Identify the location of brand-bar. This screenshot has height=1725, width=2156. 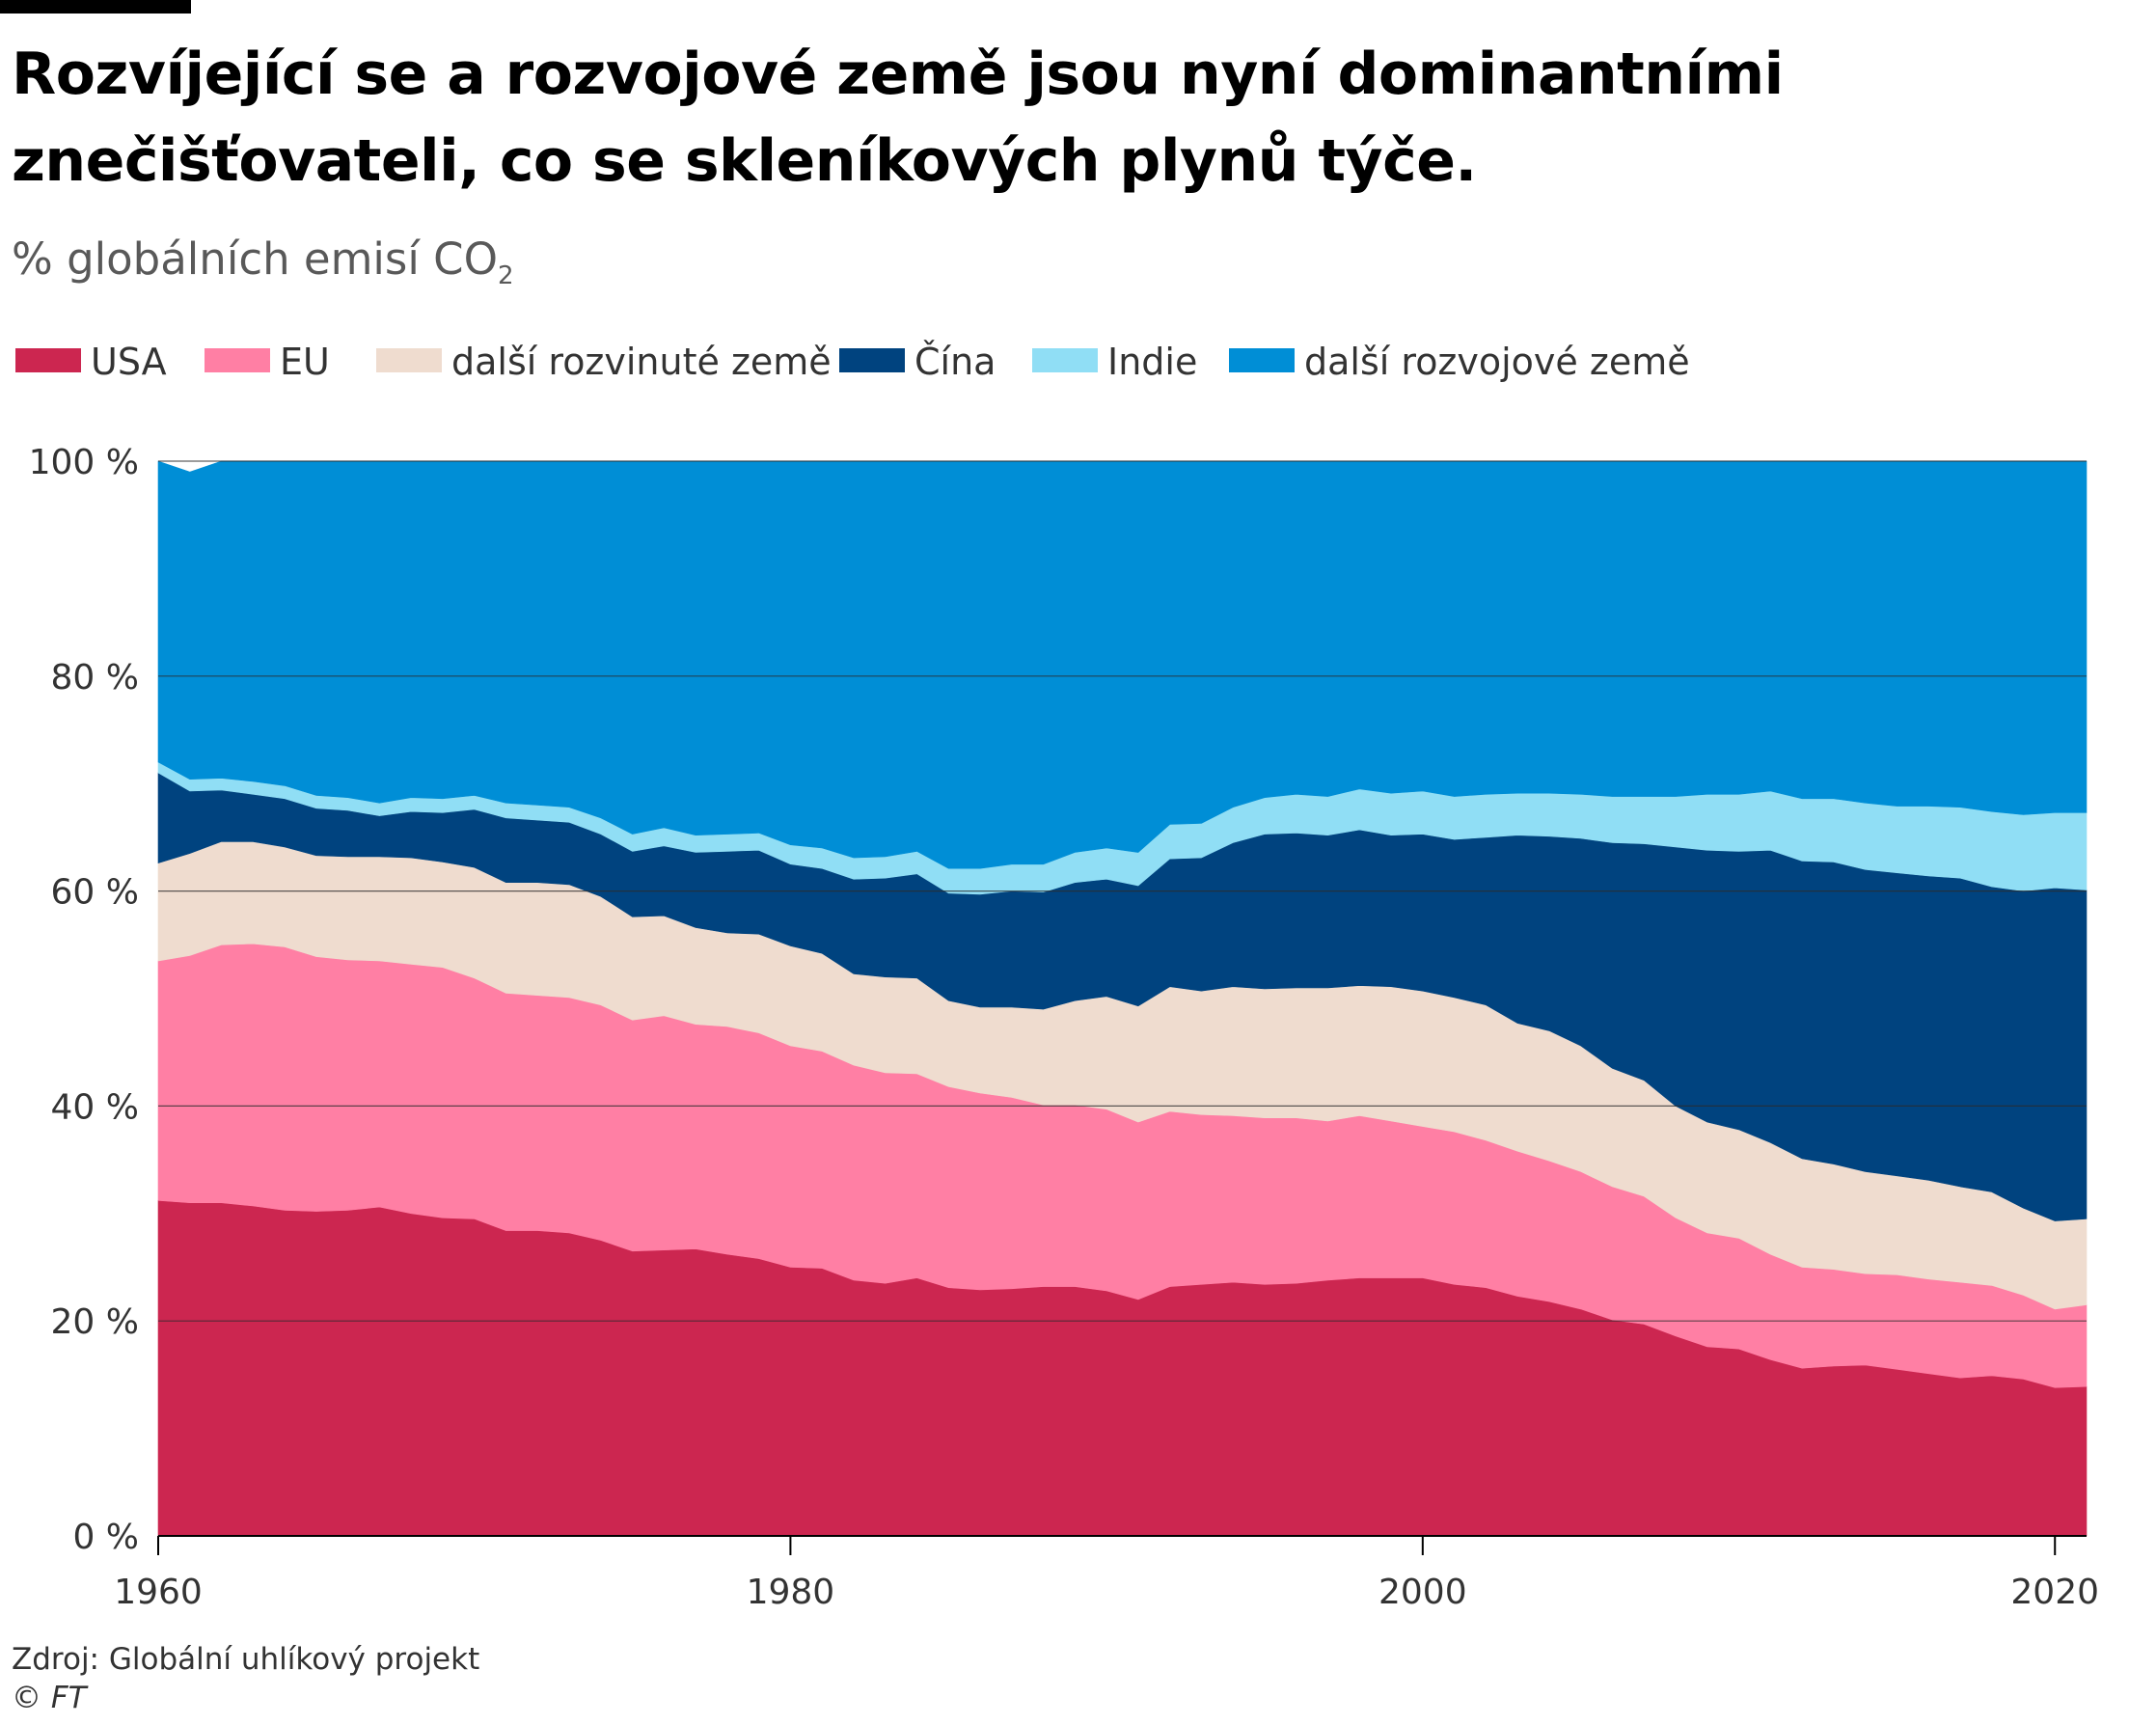
(95, 7).